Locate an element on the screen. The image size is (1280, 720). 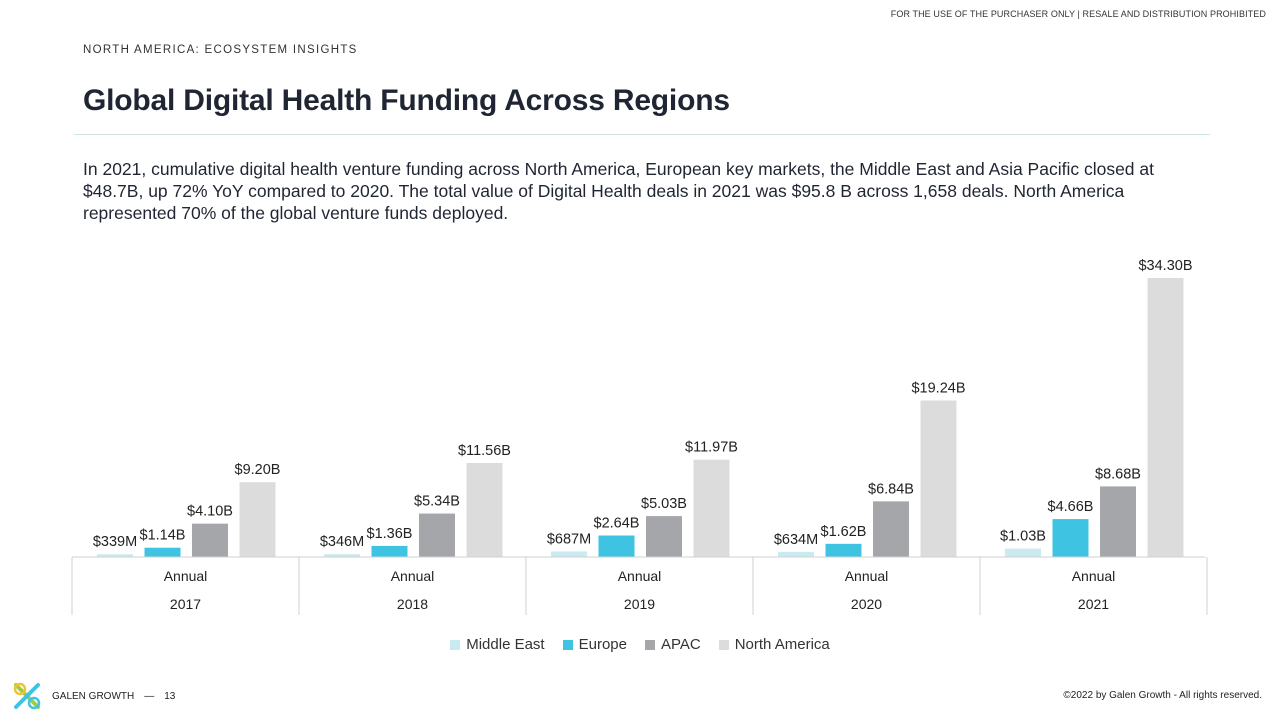
data-label: $1.14B is located at coordinates (163, 536).